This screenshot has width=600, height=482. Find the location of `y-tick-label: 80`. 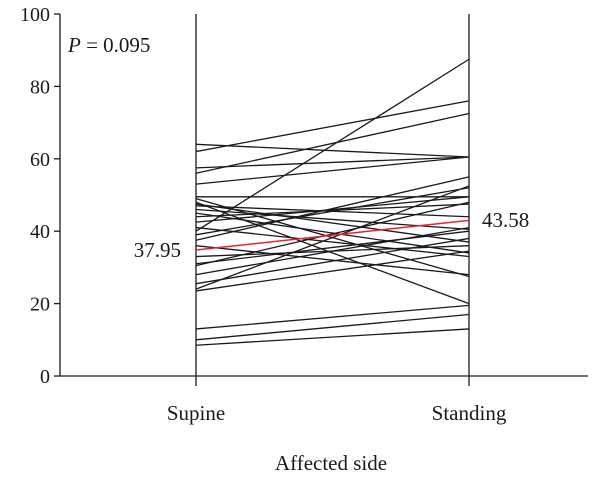

y-tick-label: 80 is located at coordinates (40, 87).